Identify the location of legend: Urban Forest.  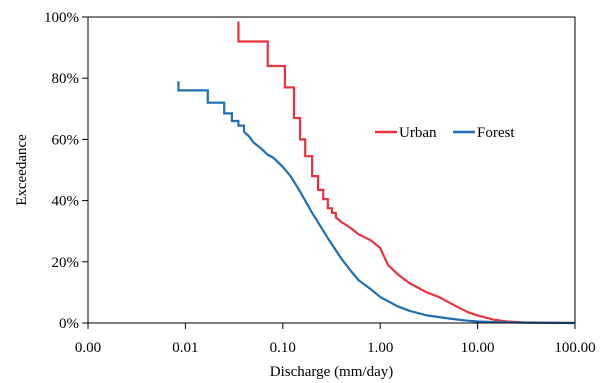
(445, 133).